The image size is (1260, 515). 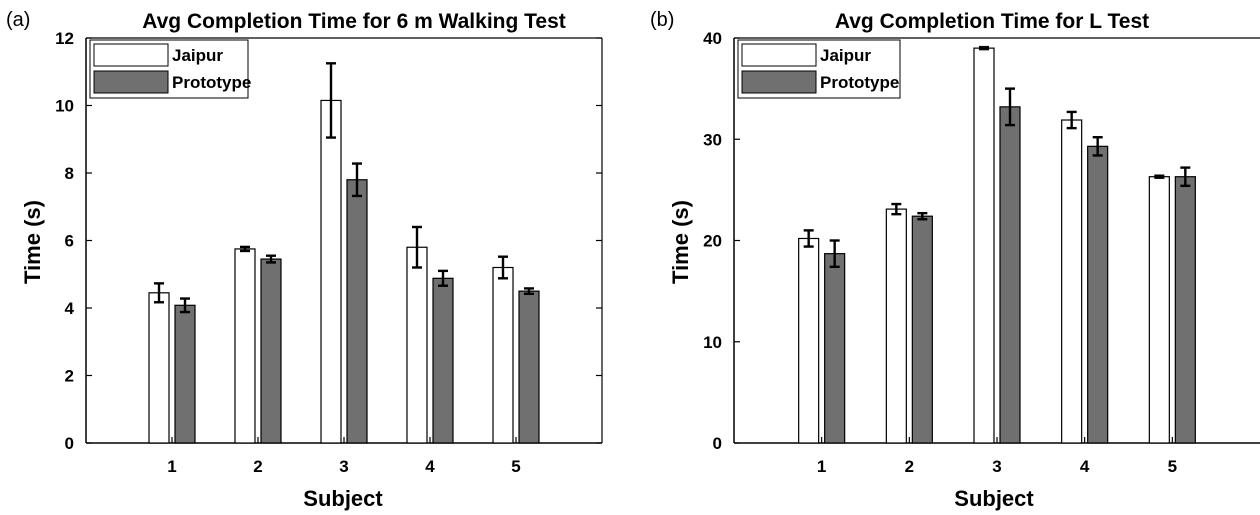 I want to click on panel-b-y-tick-label: 10, so click(x=712, y=342).